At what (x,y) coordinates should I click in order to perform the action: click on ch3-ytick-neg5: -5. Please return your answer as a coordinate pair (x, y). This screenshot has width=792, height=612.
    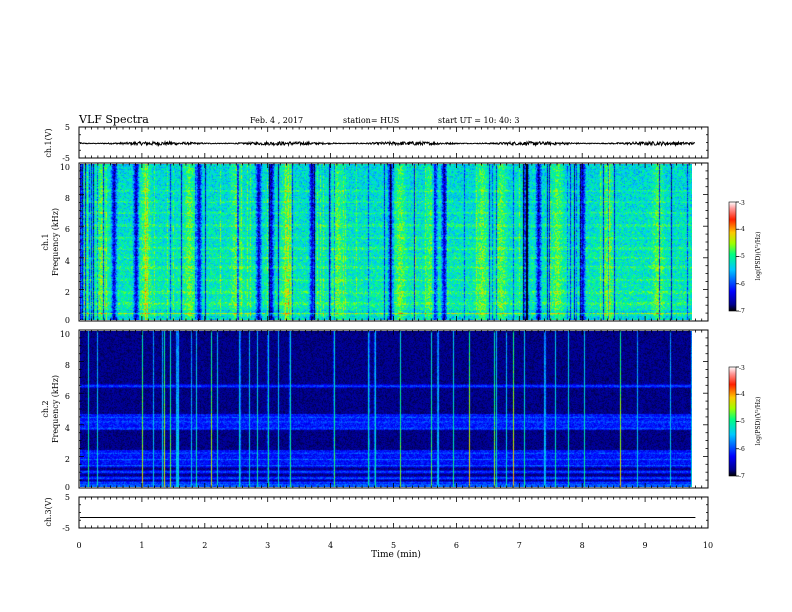
    Looking at the image, I should click on (66, 528).